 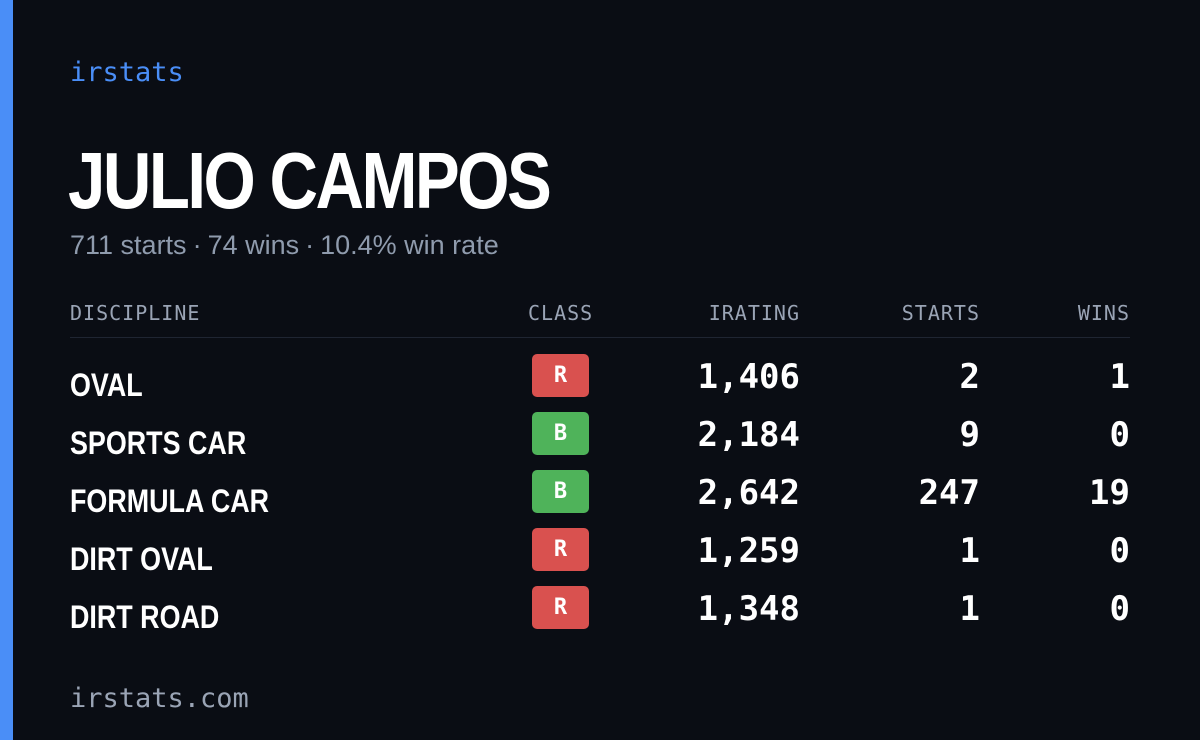 What do you see at coordinates (600, 610) in the screenshot?
I see `table-row: DIRT ROAD R 1,348 1 0` at bounding box center [600, 610].